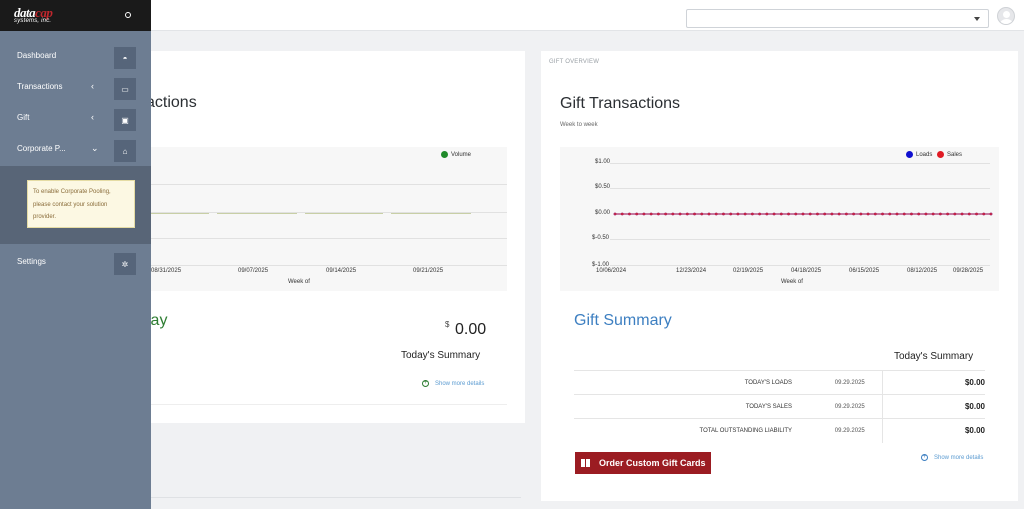  I want to click on plus-circle-icon: +, so click(425, 383).